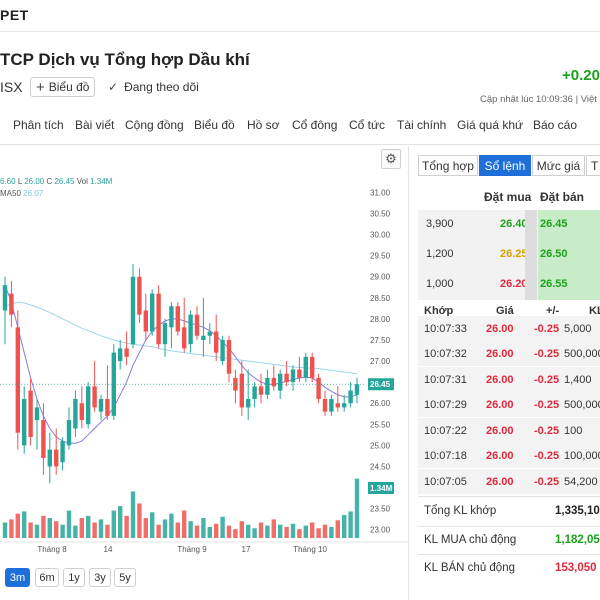  What do you see at coordinates (380, 214) in the screenshot?
I see `y-tick-label: 30.50` at bounding box center [380, 214].